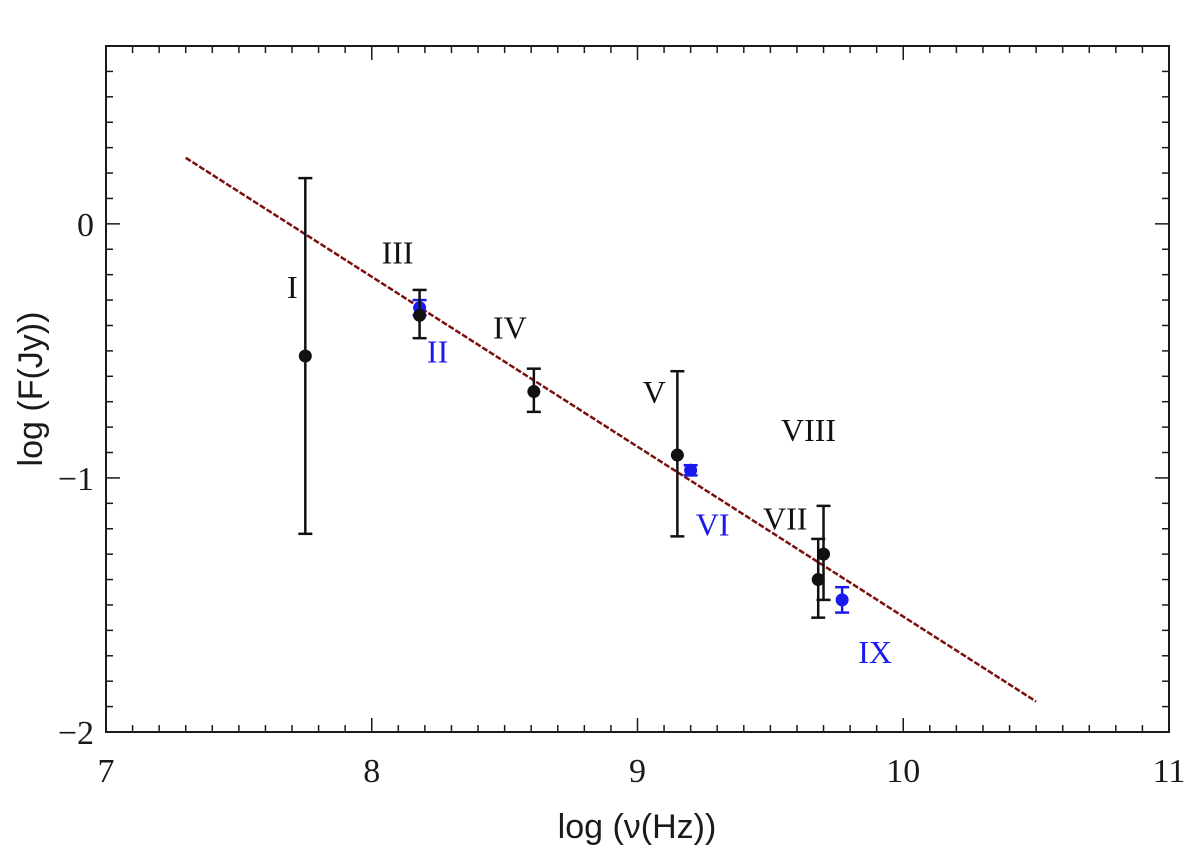 The height and width of the screenshot is (851, 1200). I want to click on x-axis-title: log (ν(Hz)), so click(637, 827).